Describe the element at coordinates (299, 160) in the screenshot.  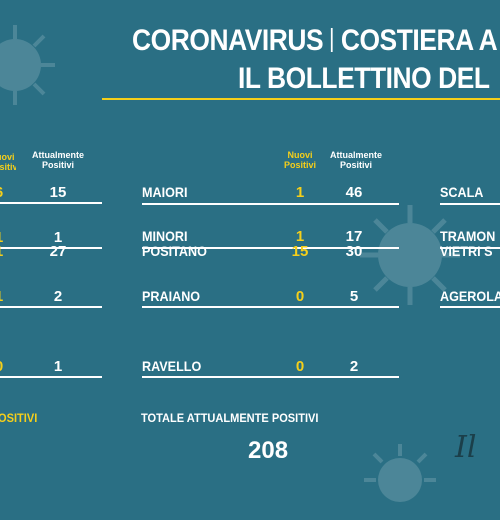
I see `header-new-positive-middle: Nuovi Positivi` at that location.